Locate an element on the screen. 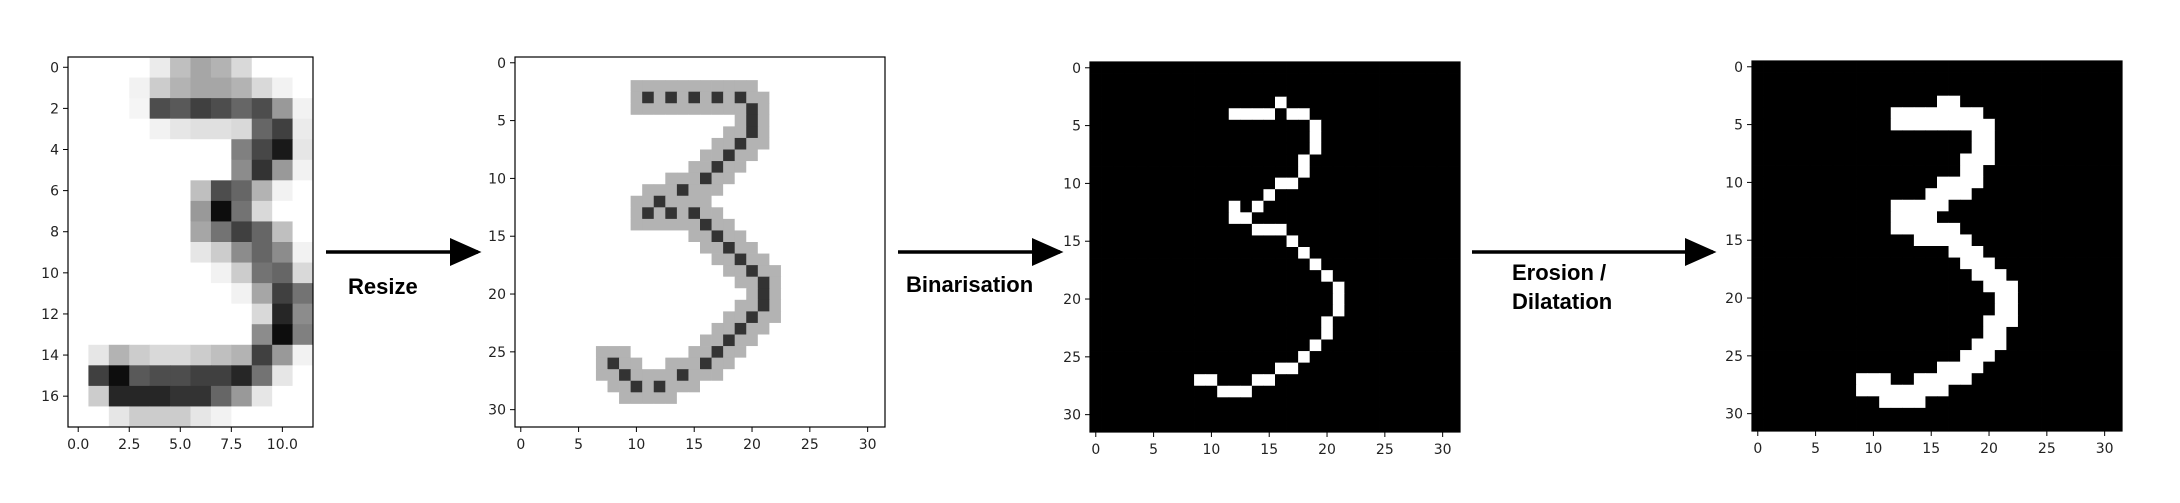  x-tick-label: 25 is located at coordinates (2047, 449).